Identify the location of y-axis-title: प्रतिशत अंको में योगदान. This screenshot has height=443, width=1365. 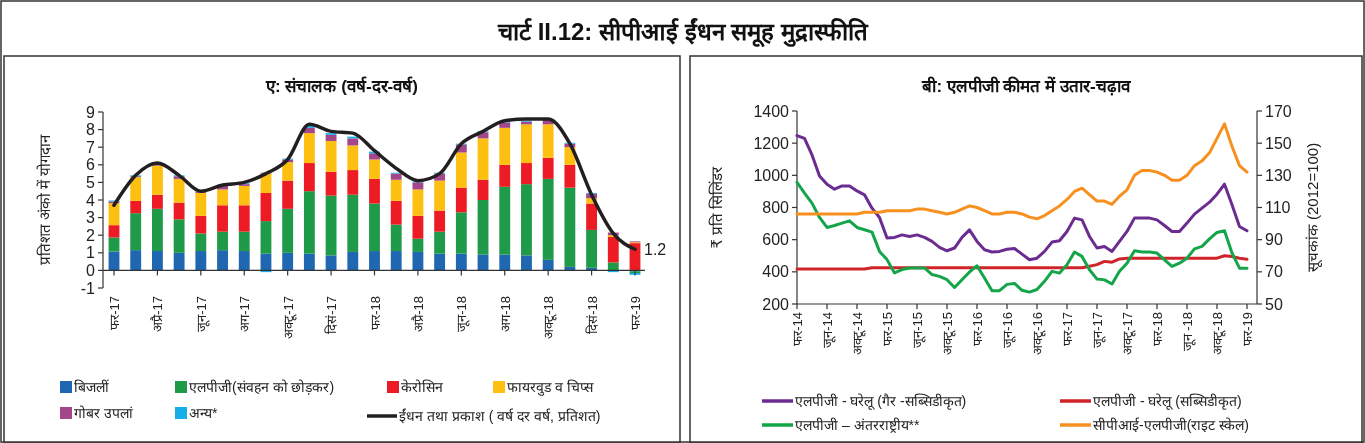
(44, 199).